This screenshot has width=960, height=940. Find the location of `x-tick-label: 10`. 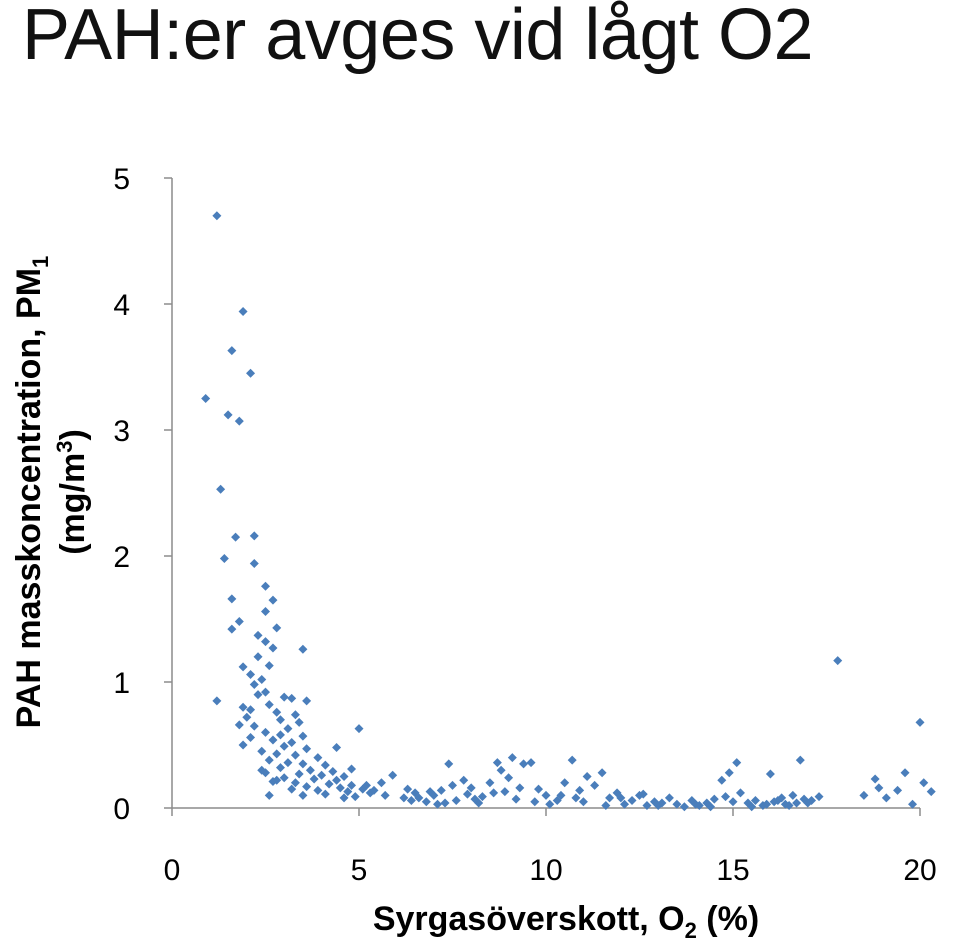

x-tick-label: 10 is located at coordinates (545, 870).